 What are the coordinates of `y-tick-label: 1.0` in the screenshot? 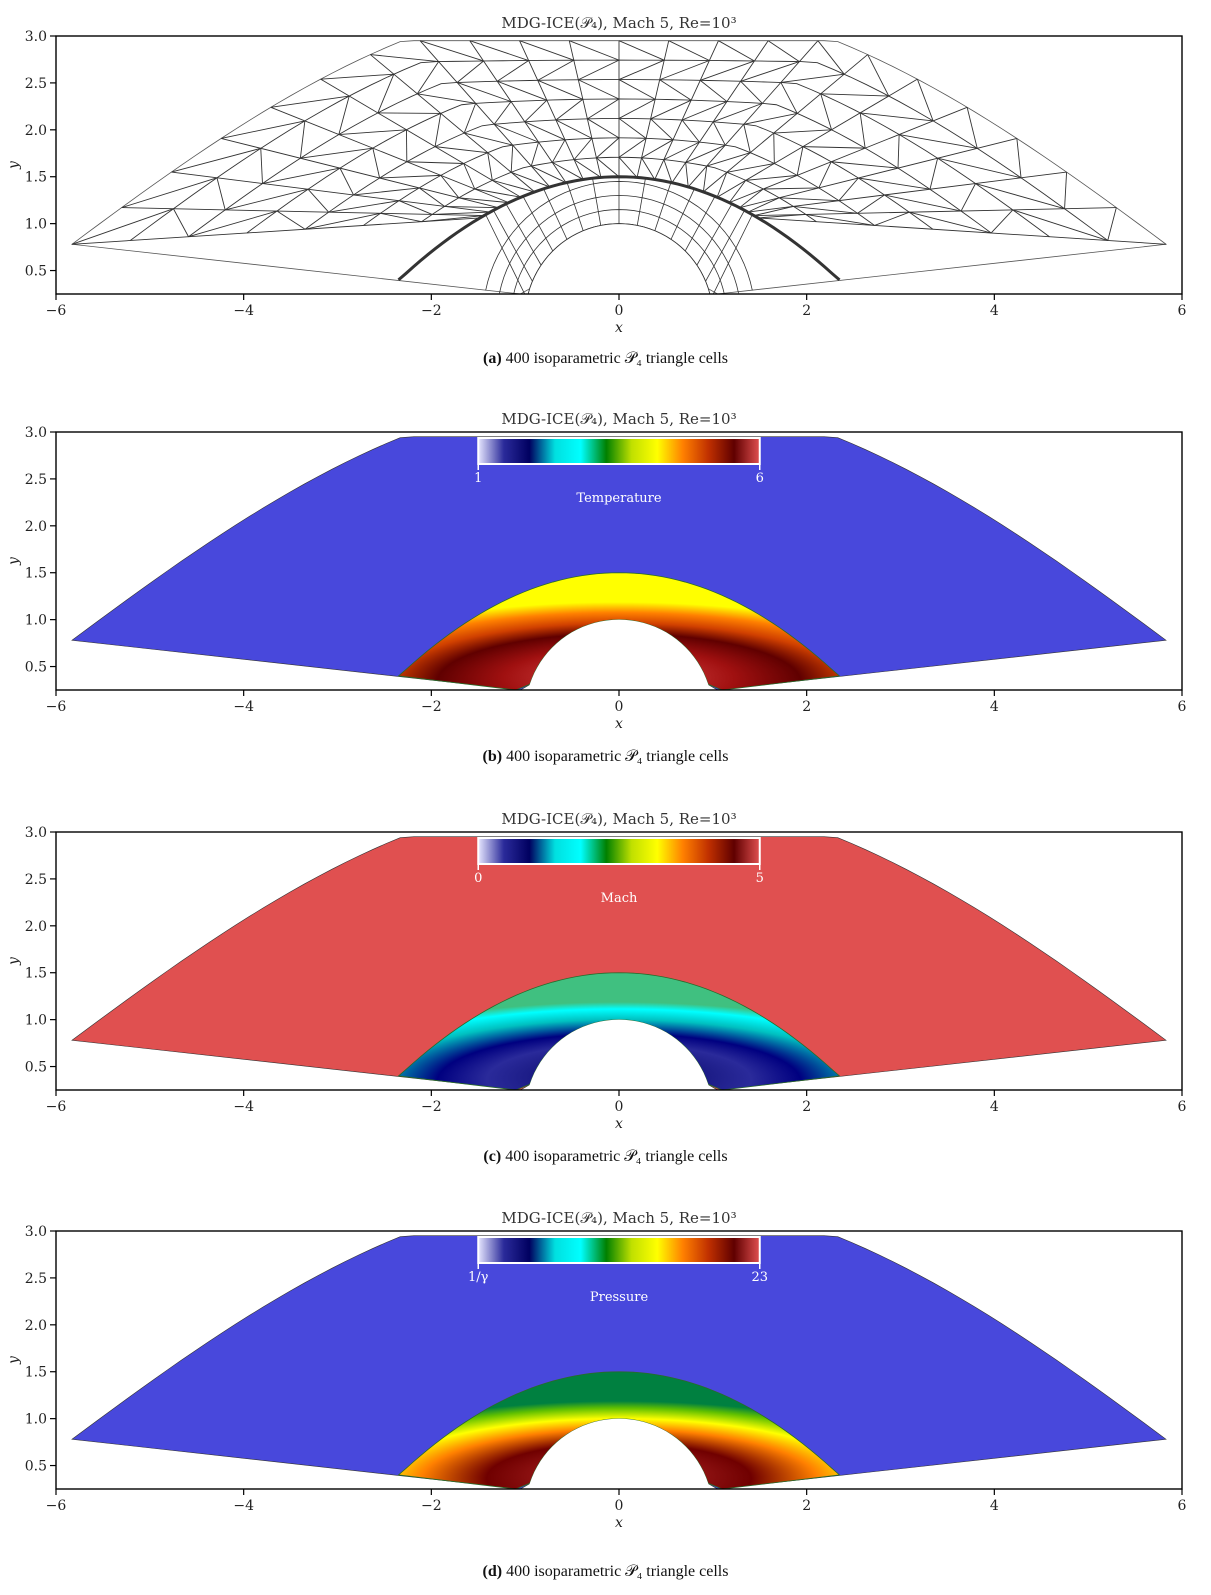 It's located at (36, 621).